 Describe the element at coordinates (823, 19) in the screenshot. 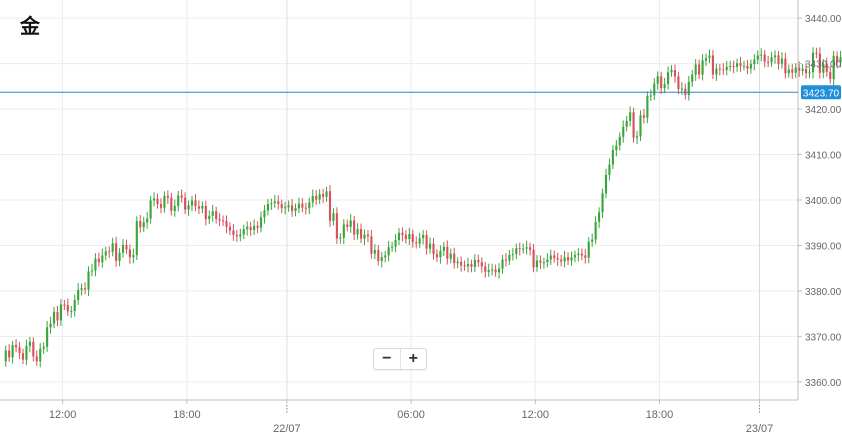

I see `y-tick-label: 3440.00` at that location.